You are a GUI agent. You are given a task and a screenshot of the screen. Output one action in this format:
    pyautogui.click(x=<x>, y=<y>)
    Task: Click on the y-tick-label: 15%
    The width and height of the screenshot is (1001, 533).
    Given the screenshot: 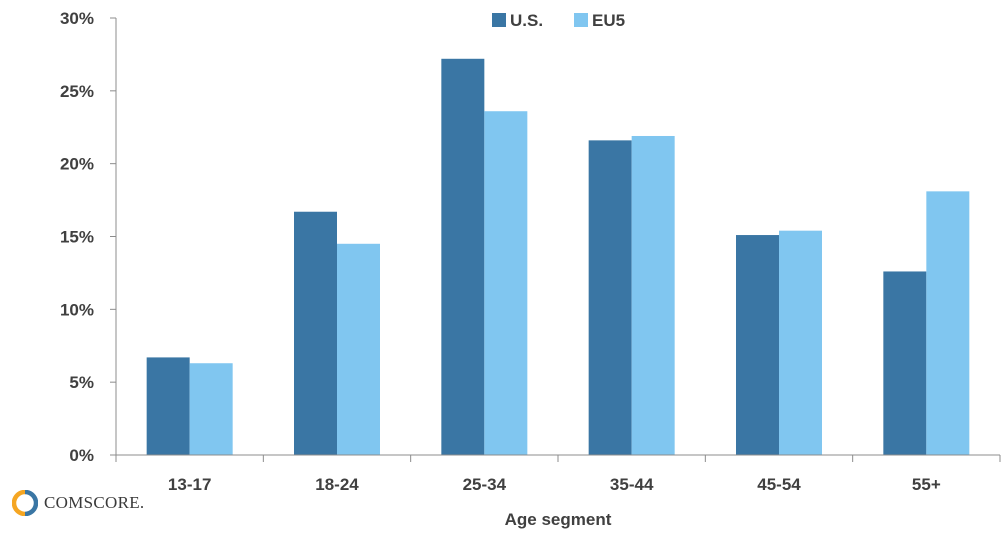 What is the action you would take?
    pyautogui.click(x=77, y=237)
    